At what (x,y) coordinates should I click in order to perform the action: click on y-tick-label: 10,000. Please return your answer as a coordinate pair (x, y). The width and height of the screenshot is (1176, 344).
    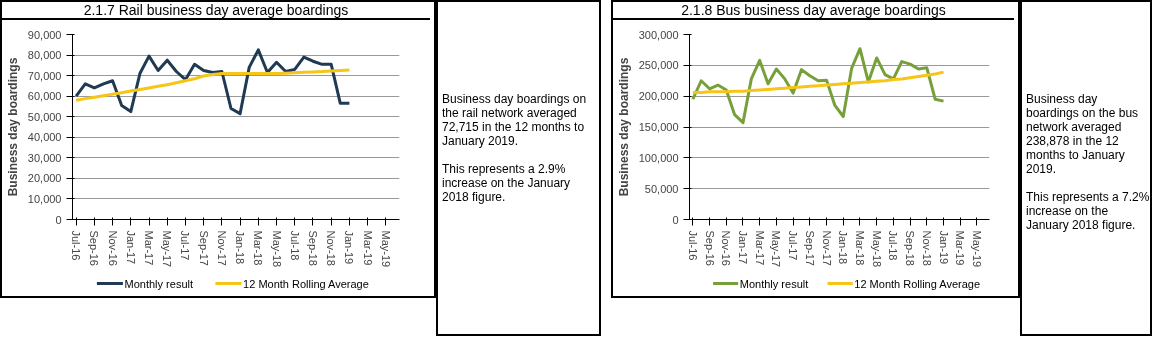
    Looking at the image, I should click on (44, 198).